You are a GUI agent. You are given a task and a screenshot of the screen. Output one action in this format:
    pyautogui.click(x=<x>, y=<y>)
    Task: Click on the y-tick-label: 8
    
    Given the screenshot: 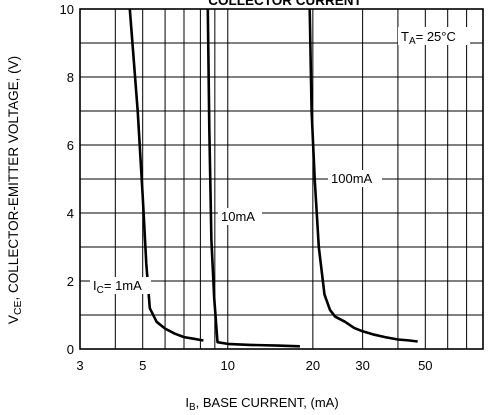 What is the action you would take?
    pyautogui.click(x=70, y=77)
    